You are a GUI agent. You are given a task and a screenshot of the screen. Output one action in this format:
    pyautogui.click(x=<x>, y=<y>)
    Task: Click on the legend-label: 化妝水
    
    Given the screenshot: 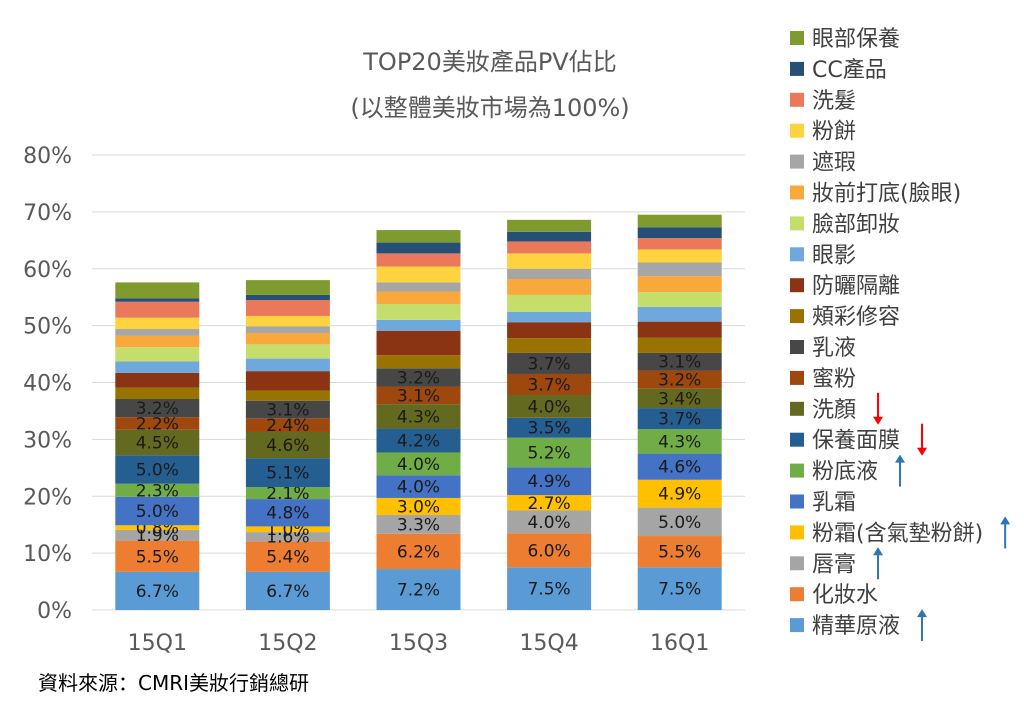 What is the action you would take?
    pyautogui.click(x=845, y=595)
    